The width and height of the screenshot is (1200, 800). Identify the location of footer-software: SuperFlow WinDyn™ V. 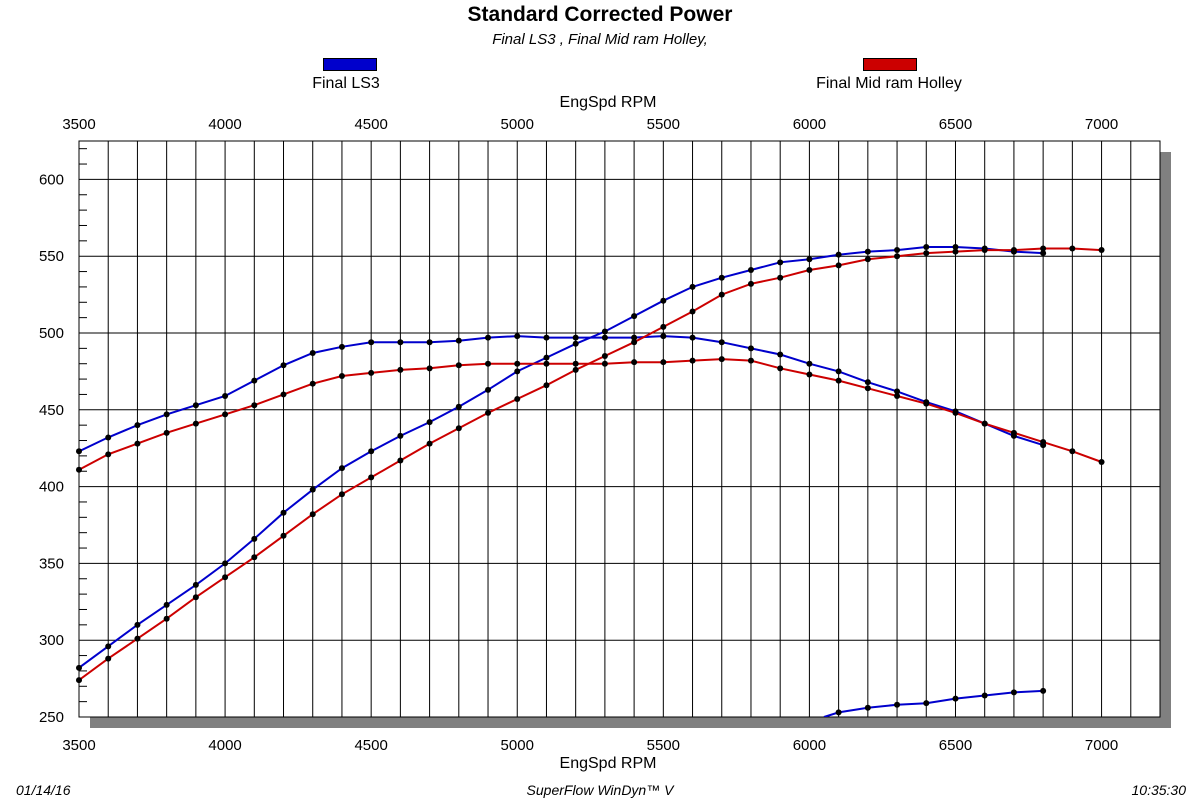
(600, 790).